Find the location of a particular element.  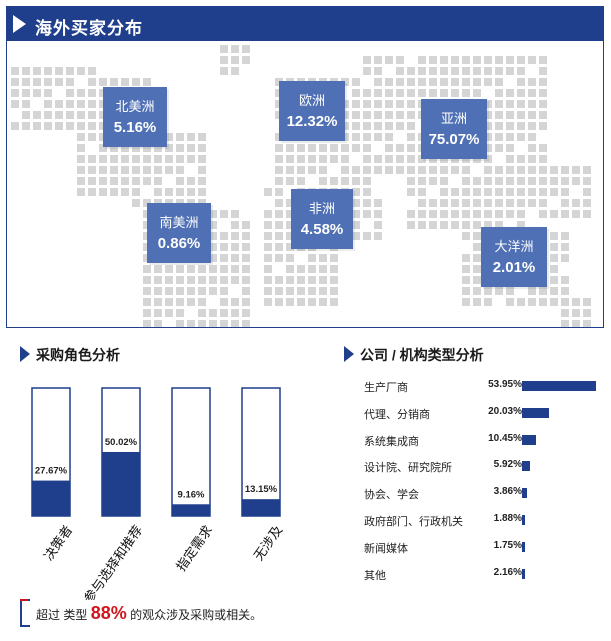

region-value: 4.58% is located at coordinates (322, 229).